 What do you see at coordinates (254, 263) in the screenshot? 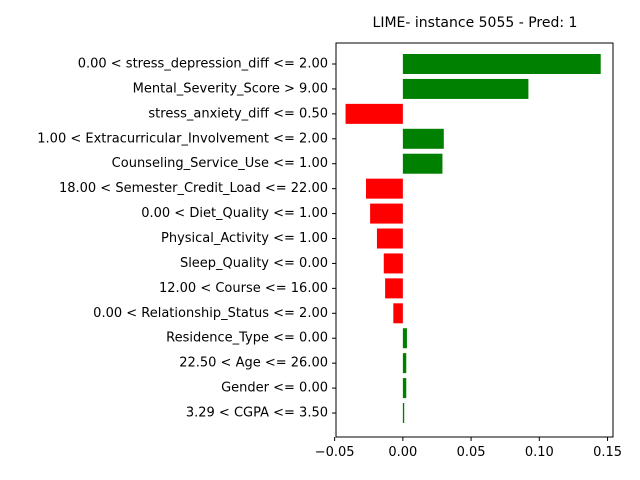
I see `y-tick-label: Sleep_Quality <= 0.00` at bounding box center [254, 263].